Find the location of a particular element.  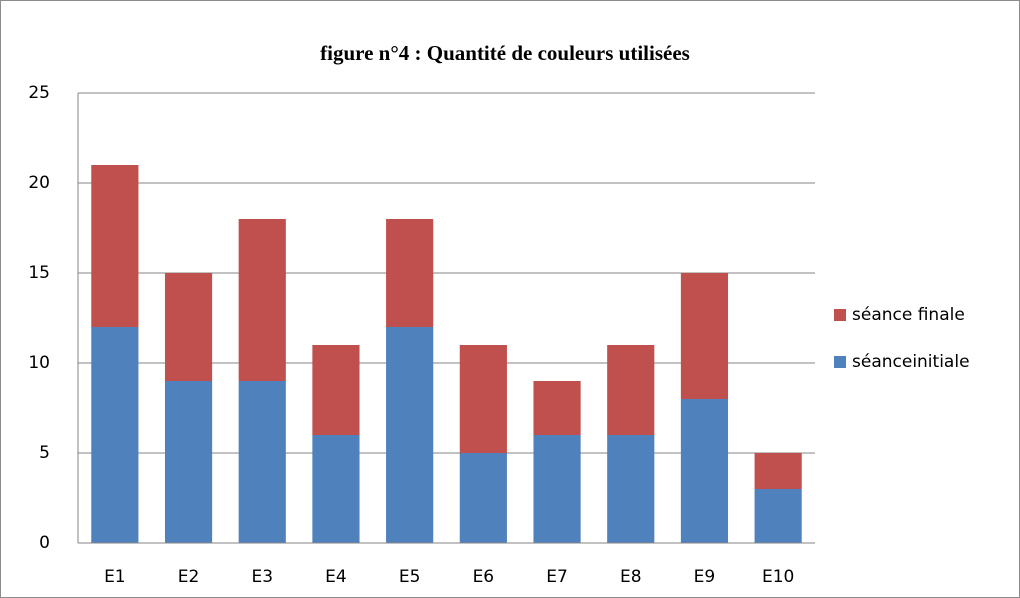

x-tick-label: E6 is located at coordinates (484, 577).